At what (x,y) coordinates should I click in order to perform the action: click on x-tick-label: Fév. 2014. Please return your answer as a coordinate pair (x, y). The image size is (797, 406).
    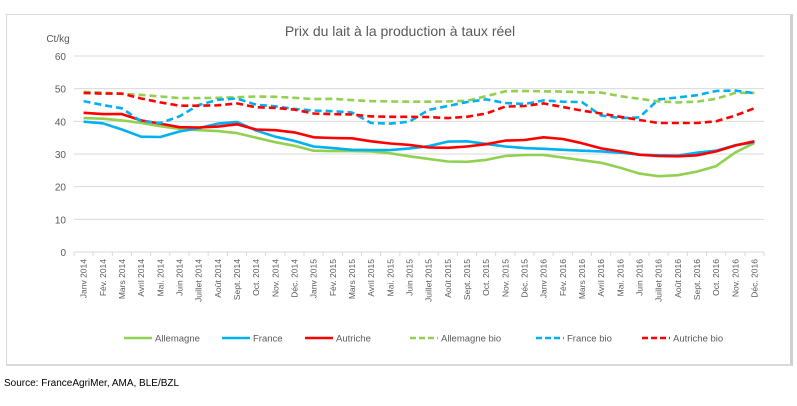
    Looking at the image, I should click on (103, 277).